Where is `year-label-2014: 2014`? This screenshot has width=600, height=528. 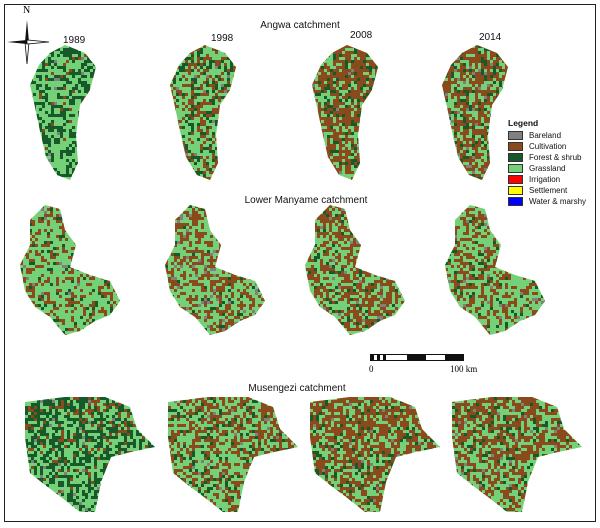
year-label-2014: 2014 is located at coordinates (490, 37).